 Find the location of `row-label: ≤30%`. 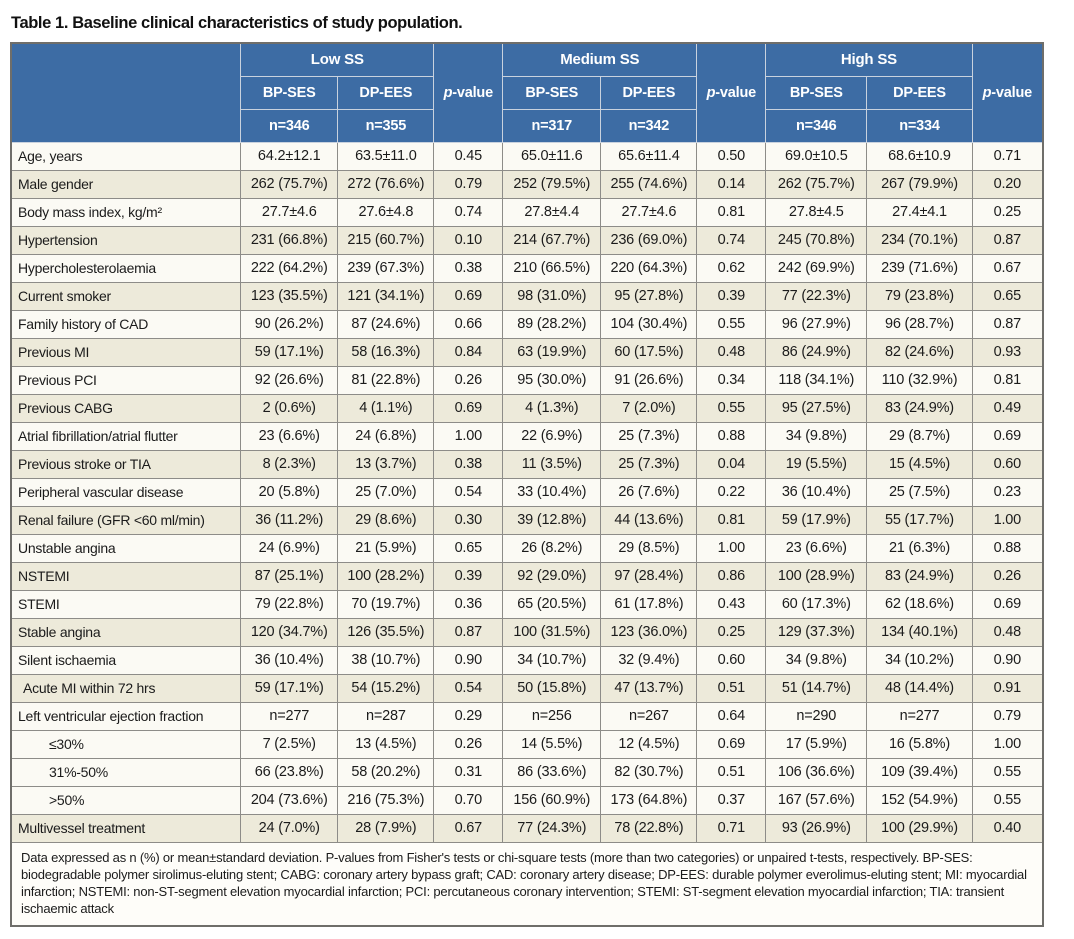

row-label: ≤30% is located at coordinates (126, 744).